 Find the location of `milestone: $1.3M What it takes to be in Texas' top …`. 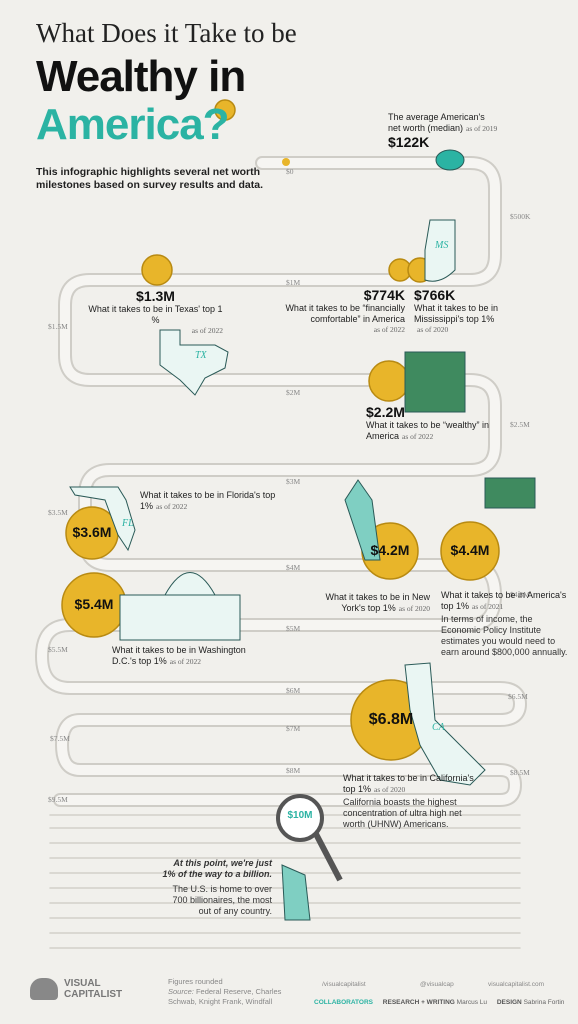

milestone: $1.3M What it takes to be in Texas' top … is located at coordinates (155, 311).